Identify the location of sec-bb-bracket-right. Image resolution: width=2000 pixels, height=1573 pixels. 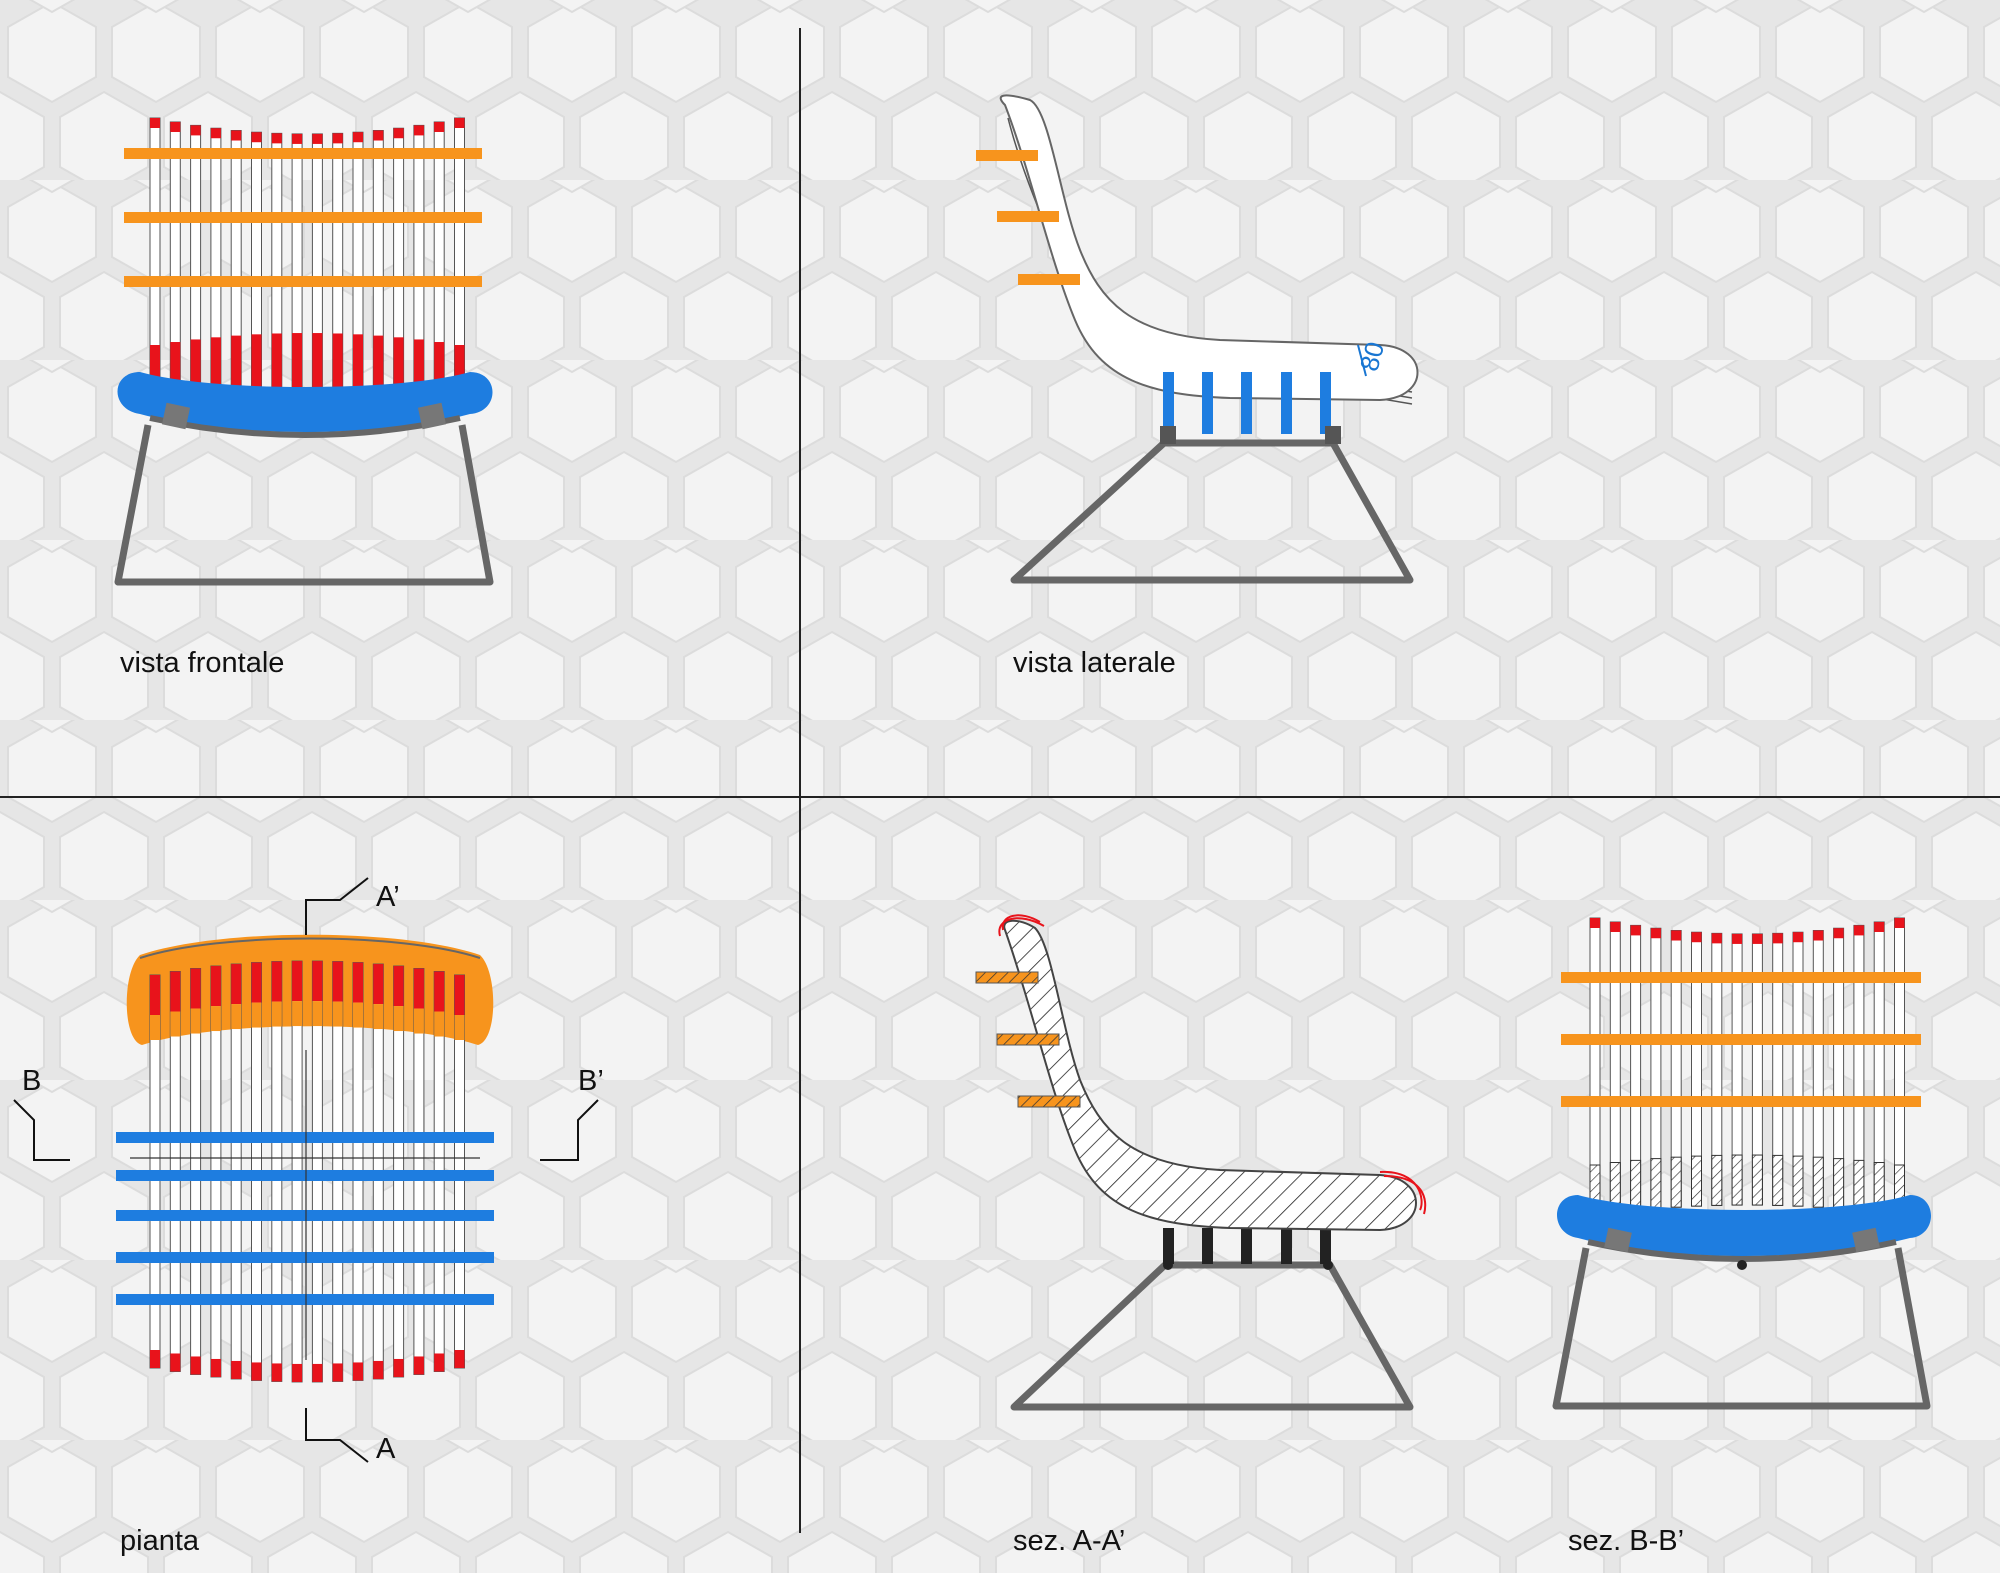
(1866, 1240).